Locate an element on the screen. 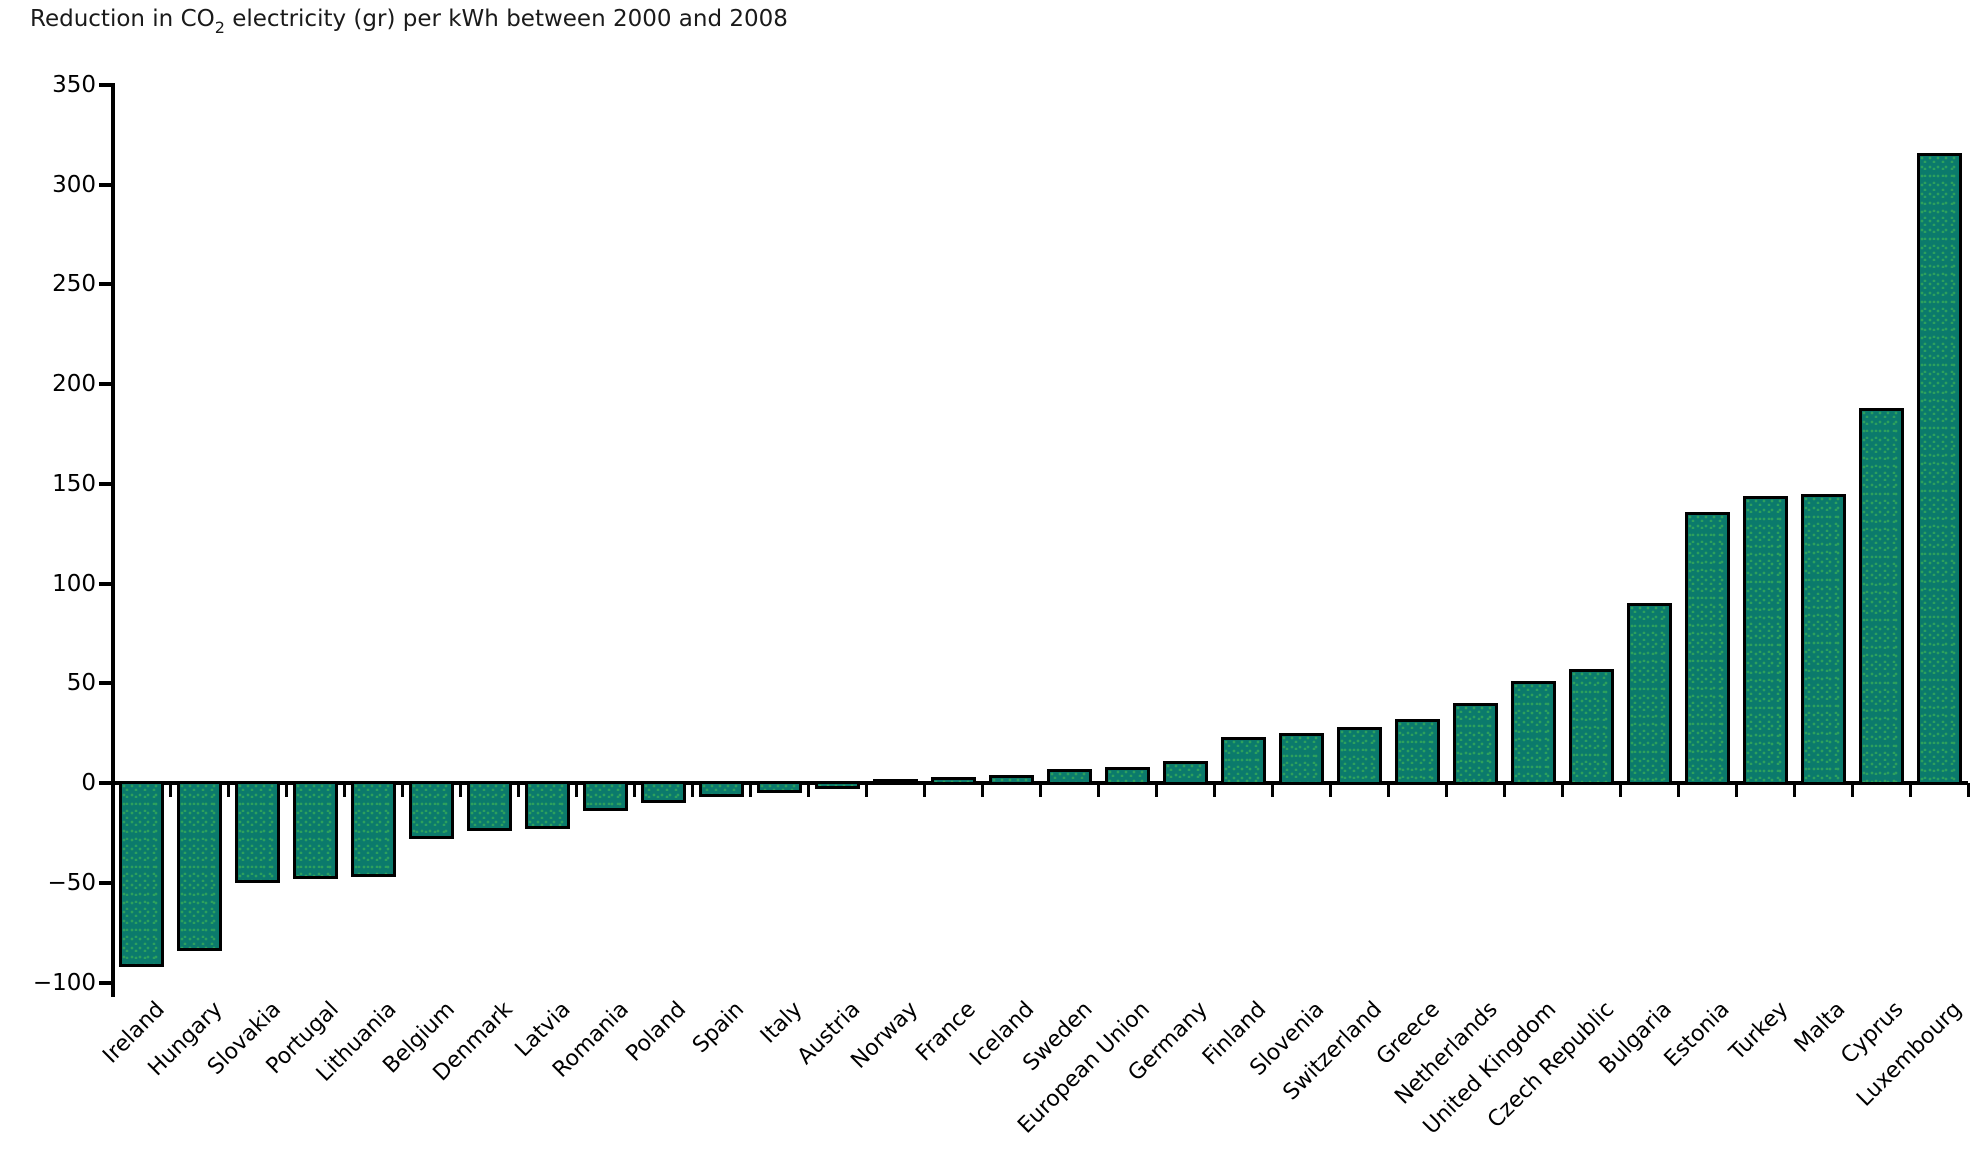 This screenshot has width=1974, height=1173. bar-austria is located at coordinates (838, 785).